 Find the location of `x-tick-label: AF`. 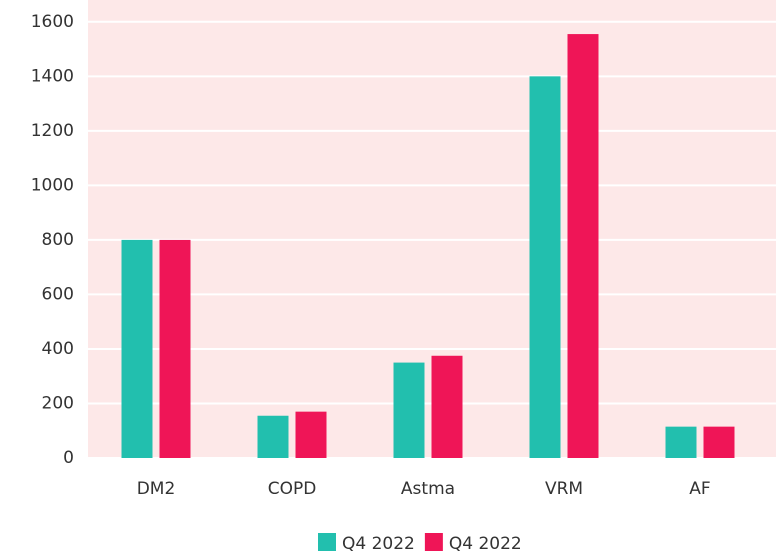

x-tick-label: AF is located at coordinates (699, 489).